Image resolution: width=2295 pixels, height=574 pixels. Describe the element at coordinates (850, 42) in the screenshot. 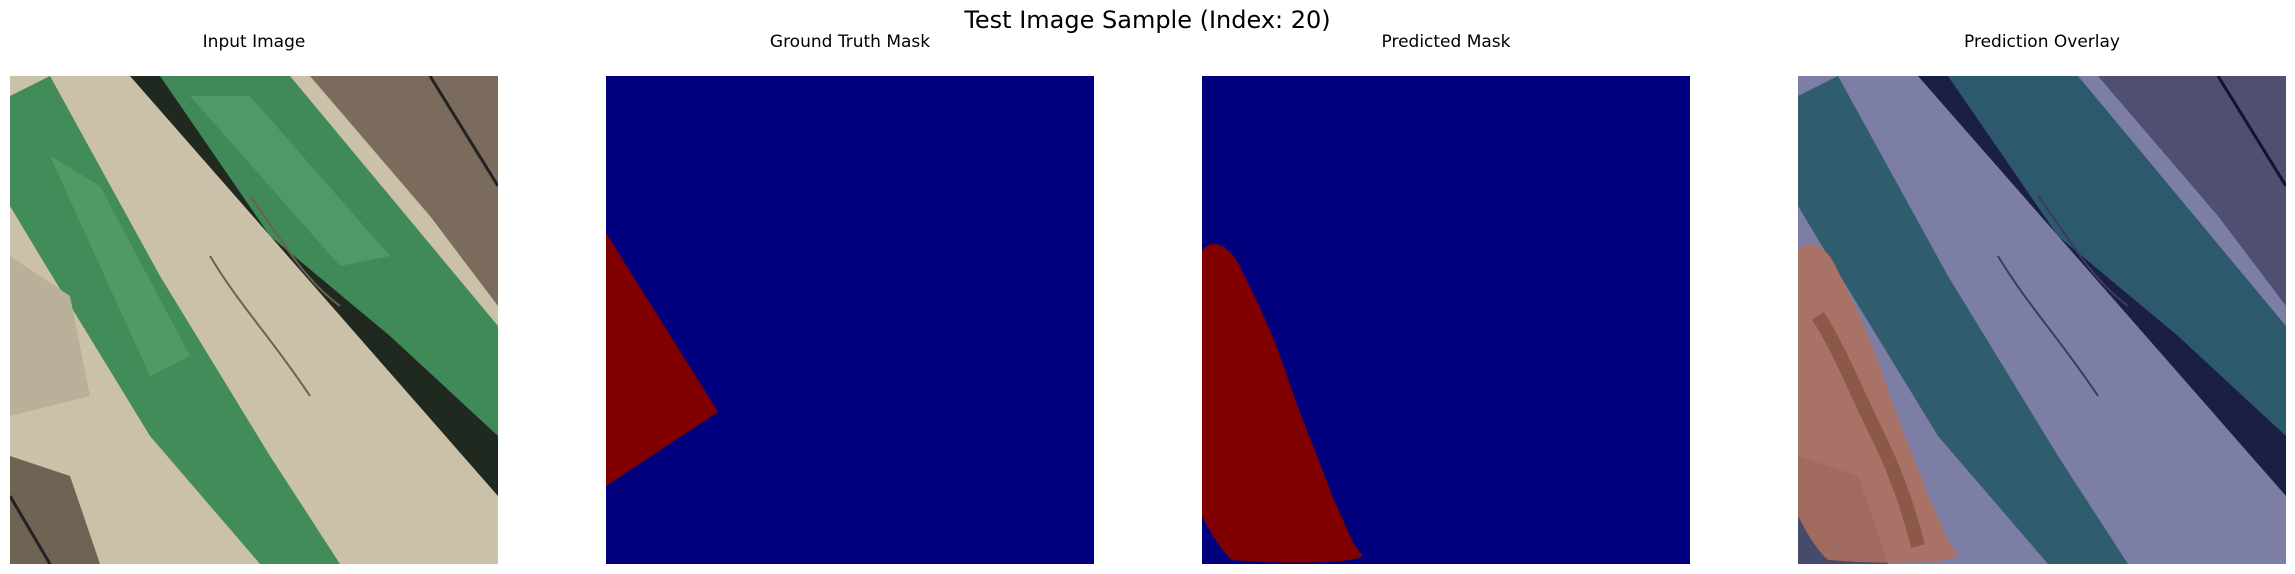

I see `panel-title: Ground Truth Mask` at that location.